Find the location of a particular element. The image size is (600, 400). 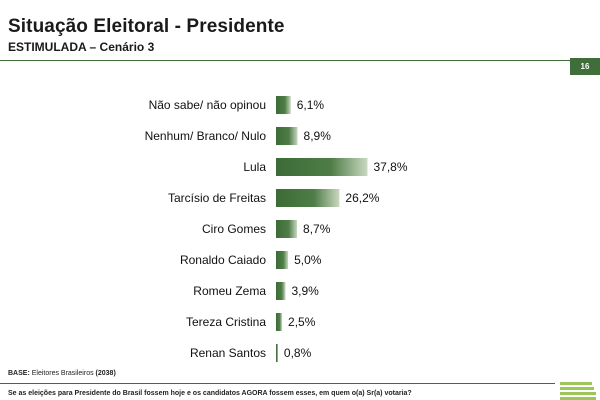

header-divider is located at coordinates (285, 60).